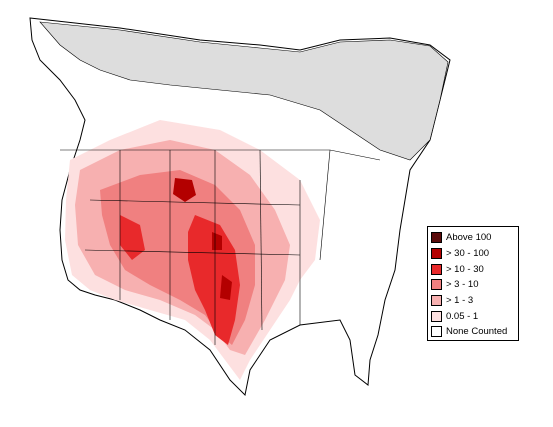  What do you see at coordinates (460, 301) in the screenshot?
I see `legend-label: > 1 - 3` at bounding box center [460, 301].